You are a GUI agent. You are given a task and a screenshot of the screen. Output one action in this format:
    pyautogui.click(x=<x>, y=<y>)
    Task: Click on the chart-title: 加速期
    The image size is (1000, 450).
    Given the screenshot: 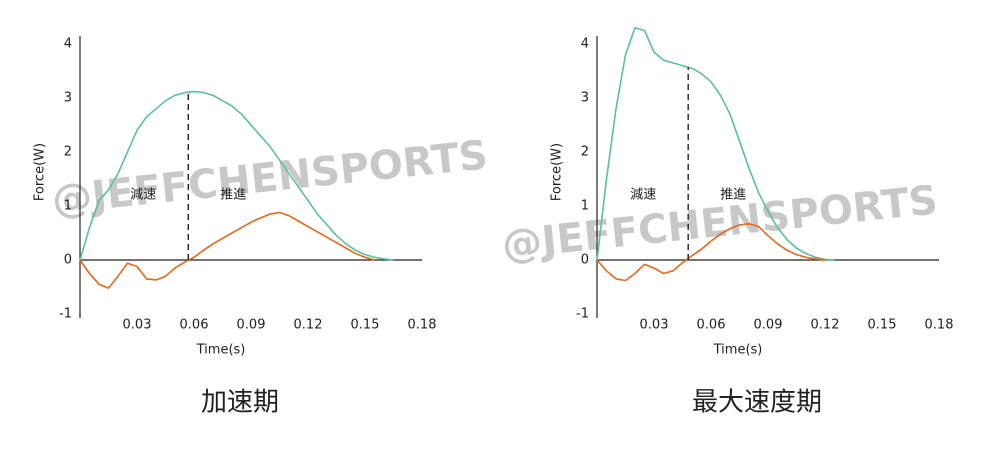 What is the action you would take?
    pyautogui.click(x=240, y=403)
    